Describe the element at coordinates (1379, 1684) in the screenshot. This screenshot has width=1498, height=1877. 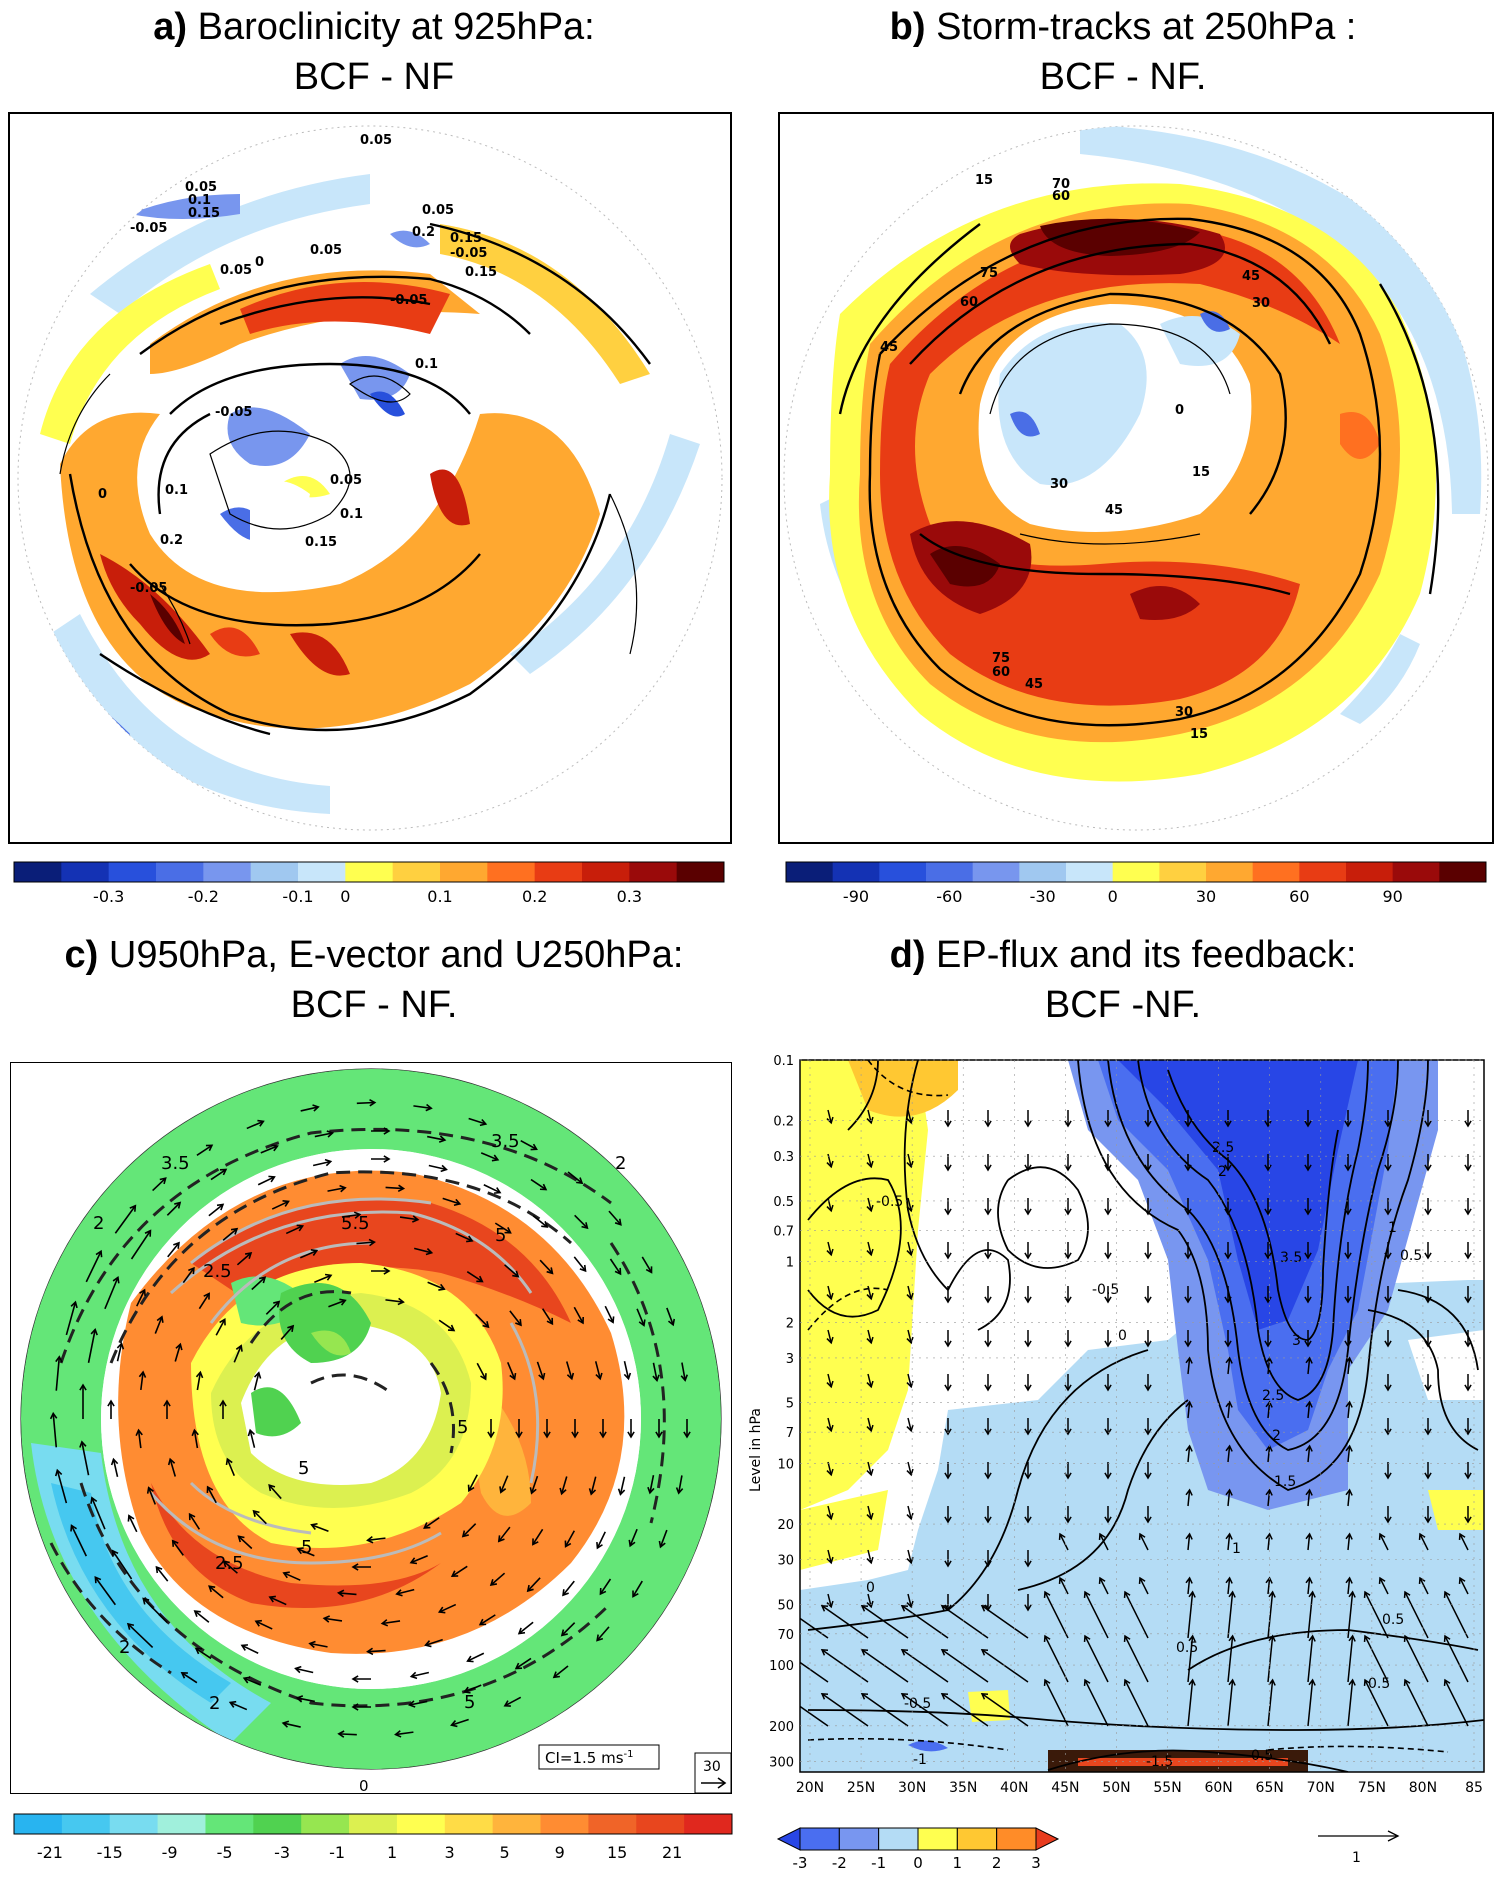
I see `panel-d-clabel-17: 0.5` at that location.